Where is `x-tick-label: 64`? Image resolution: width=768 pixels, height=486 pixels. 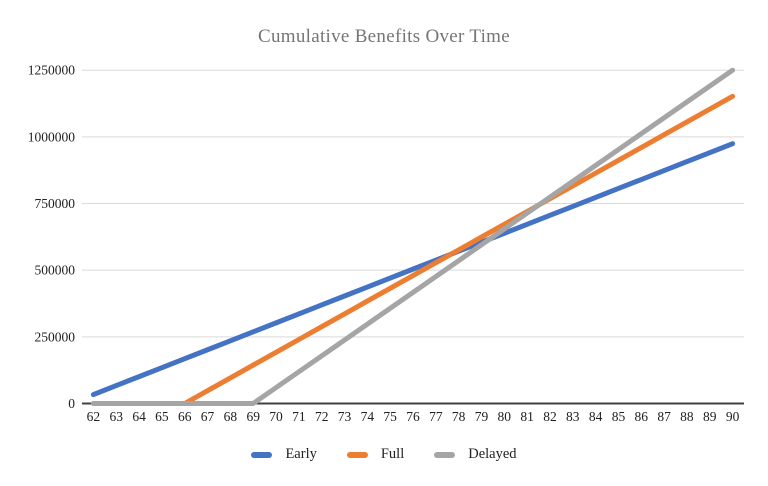
x-tick-label: 64 is located at coordinates (139, 416).